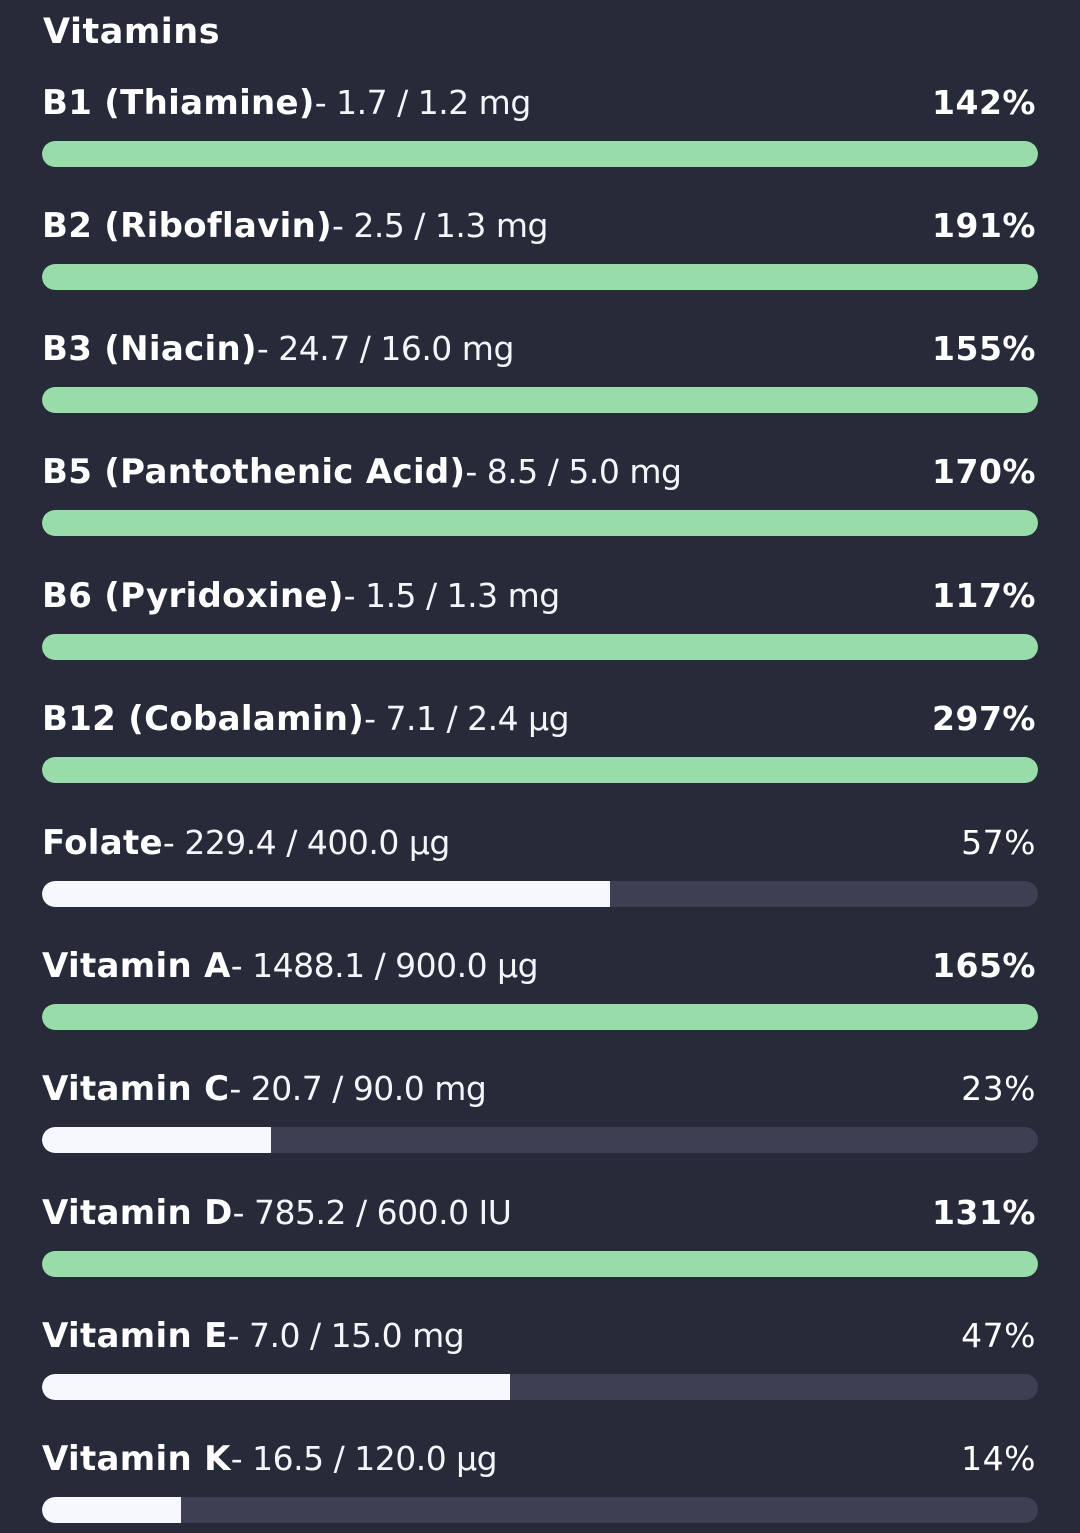 This screenshot has height=1533, width=1080. I want to click on nutrient-row-header: B6 (Pyridoxine)- 1.5 / 1.3 mg 117%, so click(540, 596).